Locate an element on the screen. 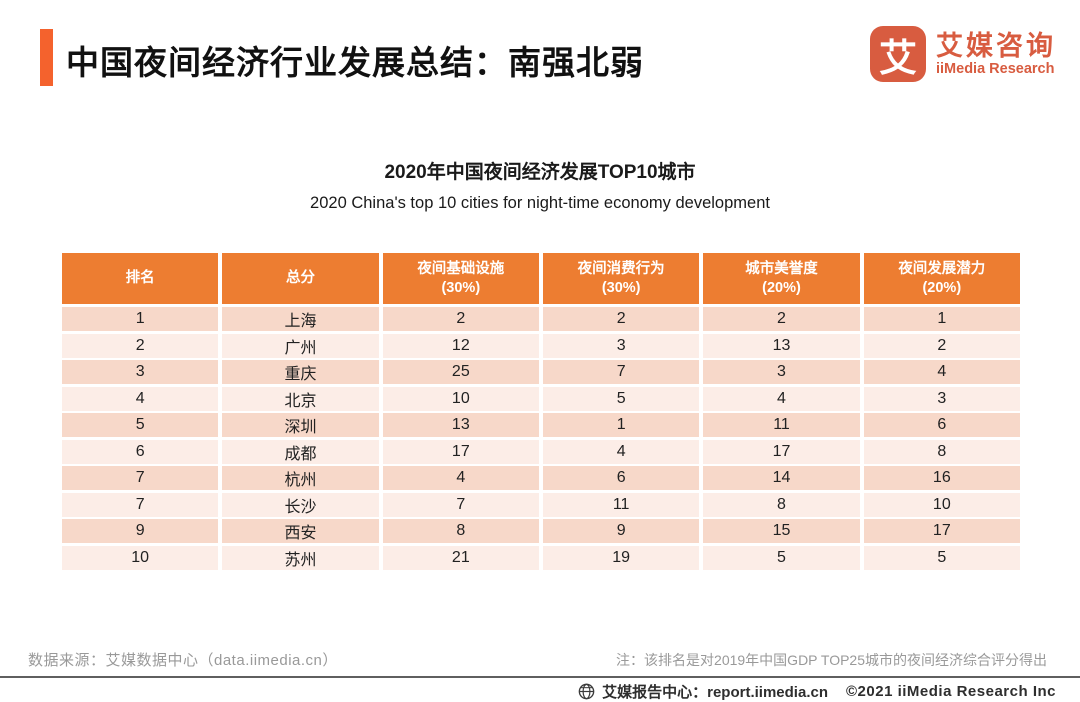 The height and width of the screenshot is (702, 1080). page-title: 中国夜间经济行业发展总结：南强北弱 is located at coordinates (355, 62).